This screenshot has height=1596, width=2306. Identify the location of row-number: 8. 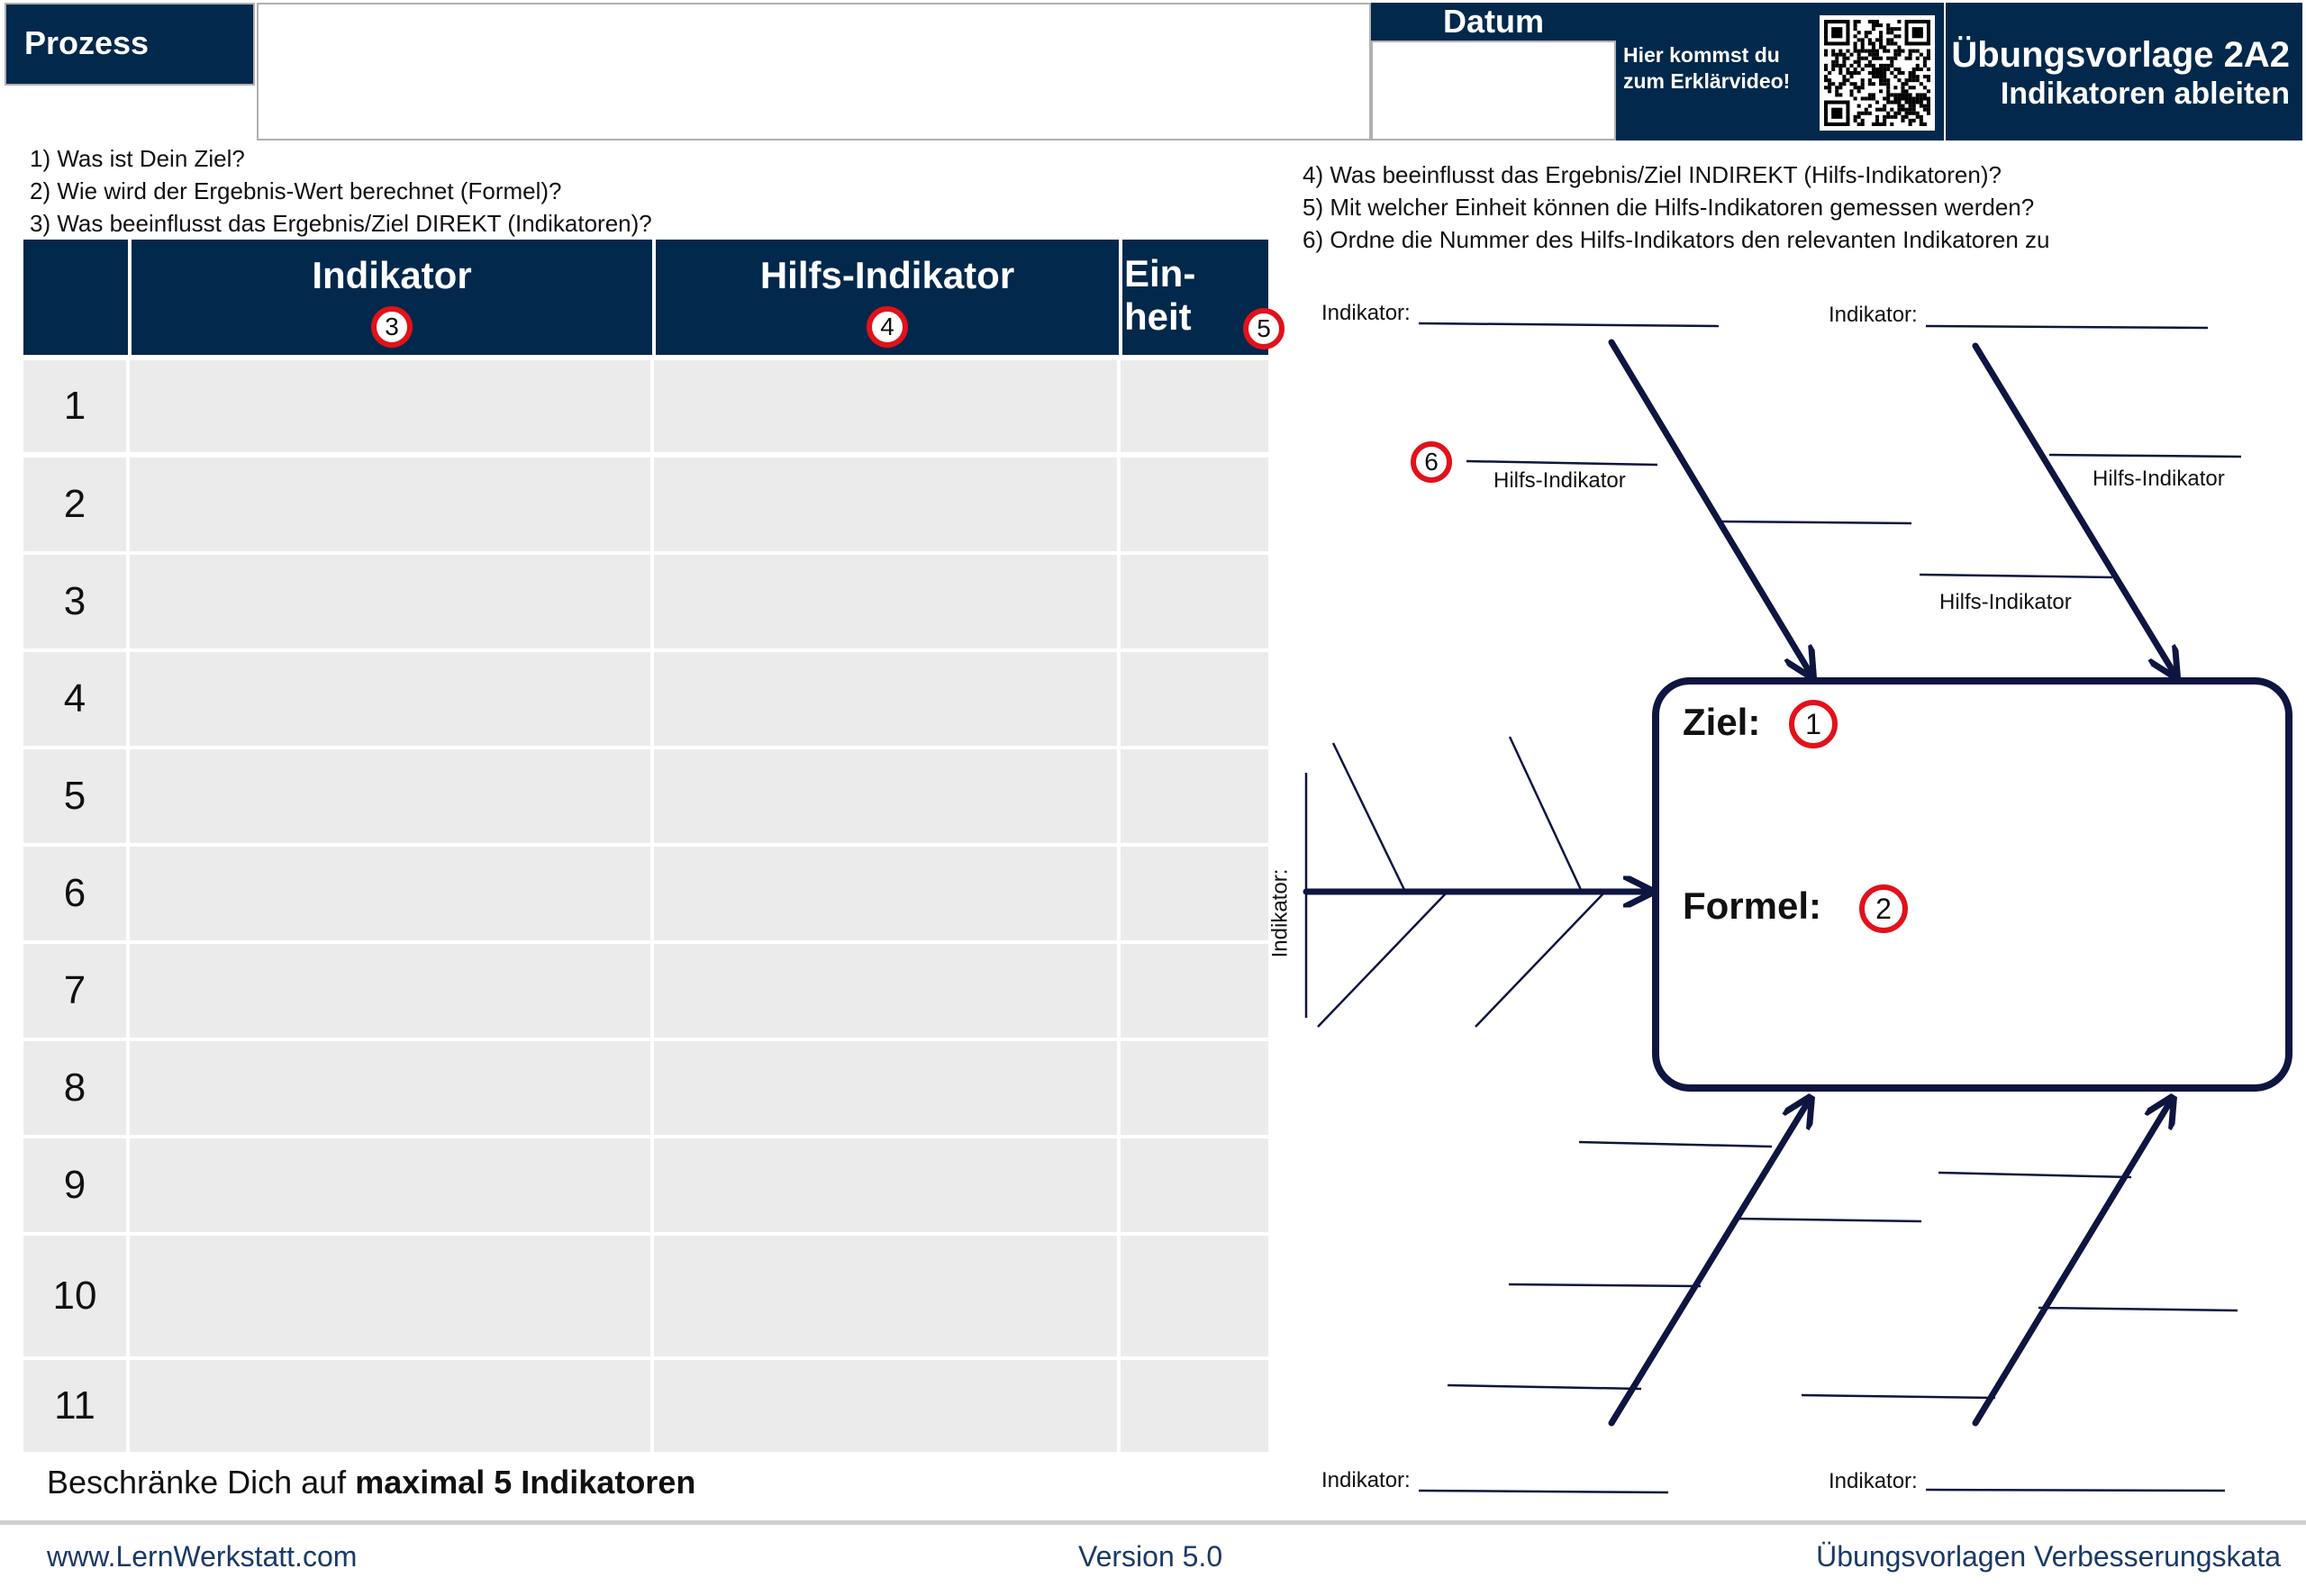
(74, 1088).